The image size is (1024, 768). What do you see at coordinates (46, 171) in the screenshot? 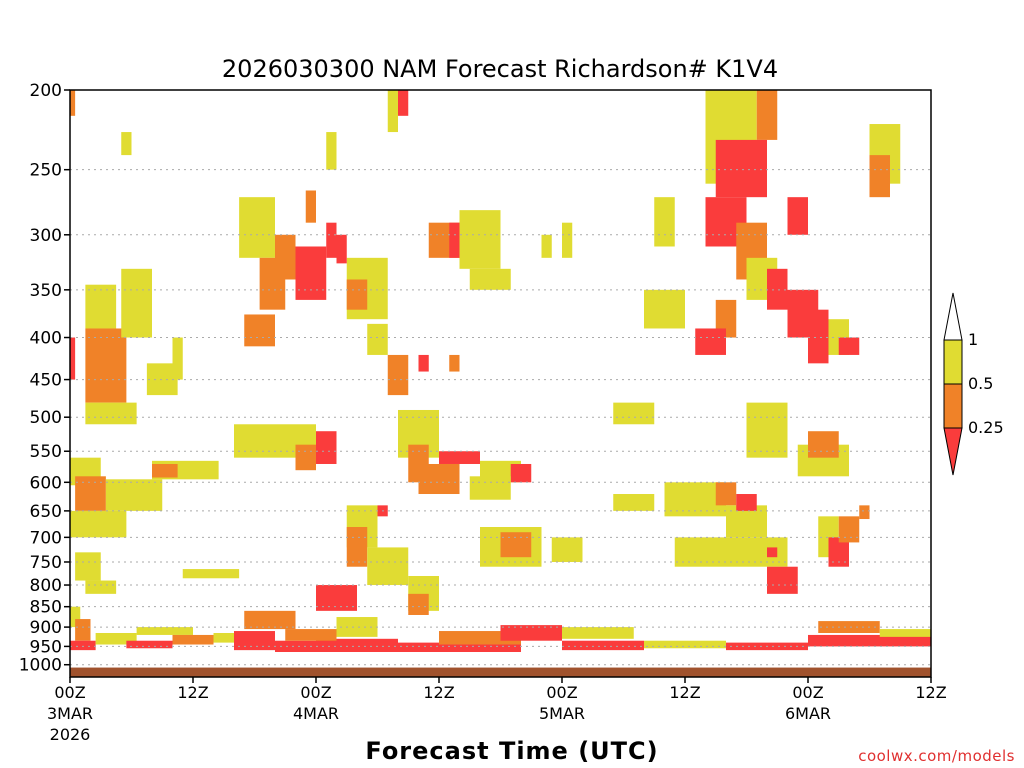
I see `y-tick-label: 250` at bounding box center [46, 171].